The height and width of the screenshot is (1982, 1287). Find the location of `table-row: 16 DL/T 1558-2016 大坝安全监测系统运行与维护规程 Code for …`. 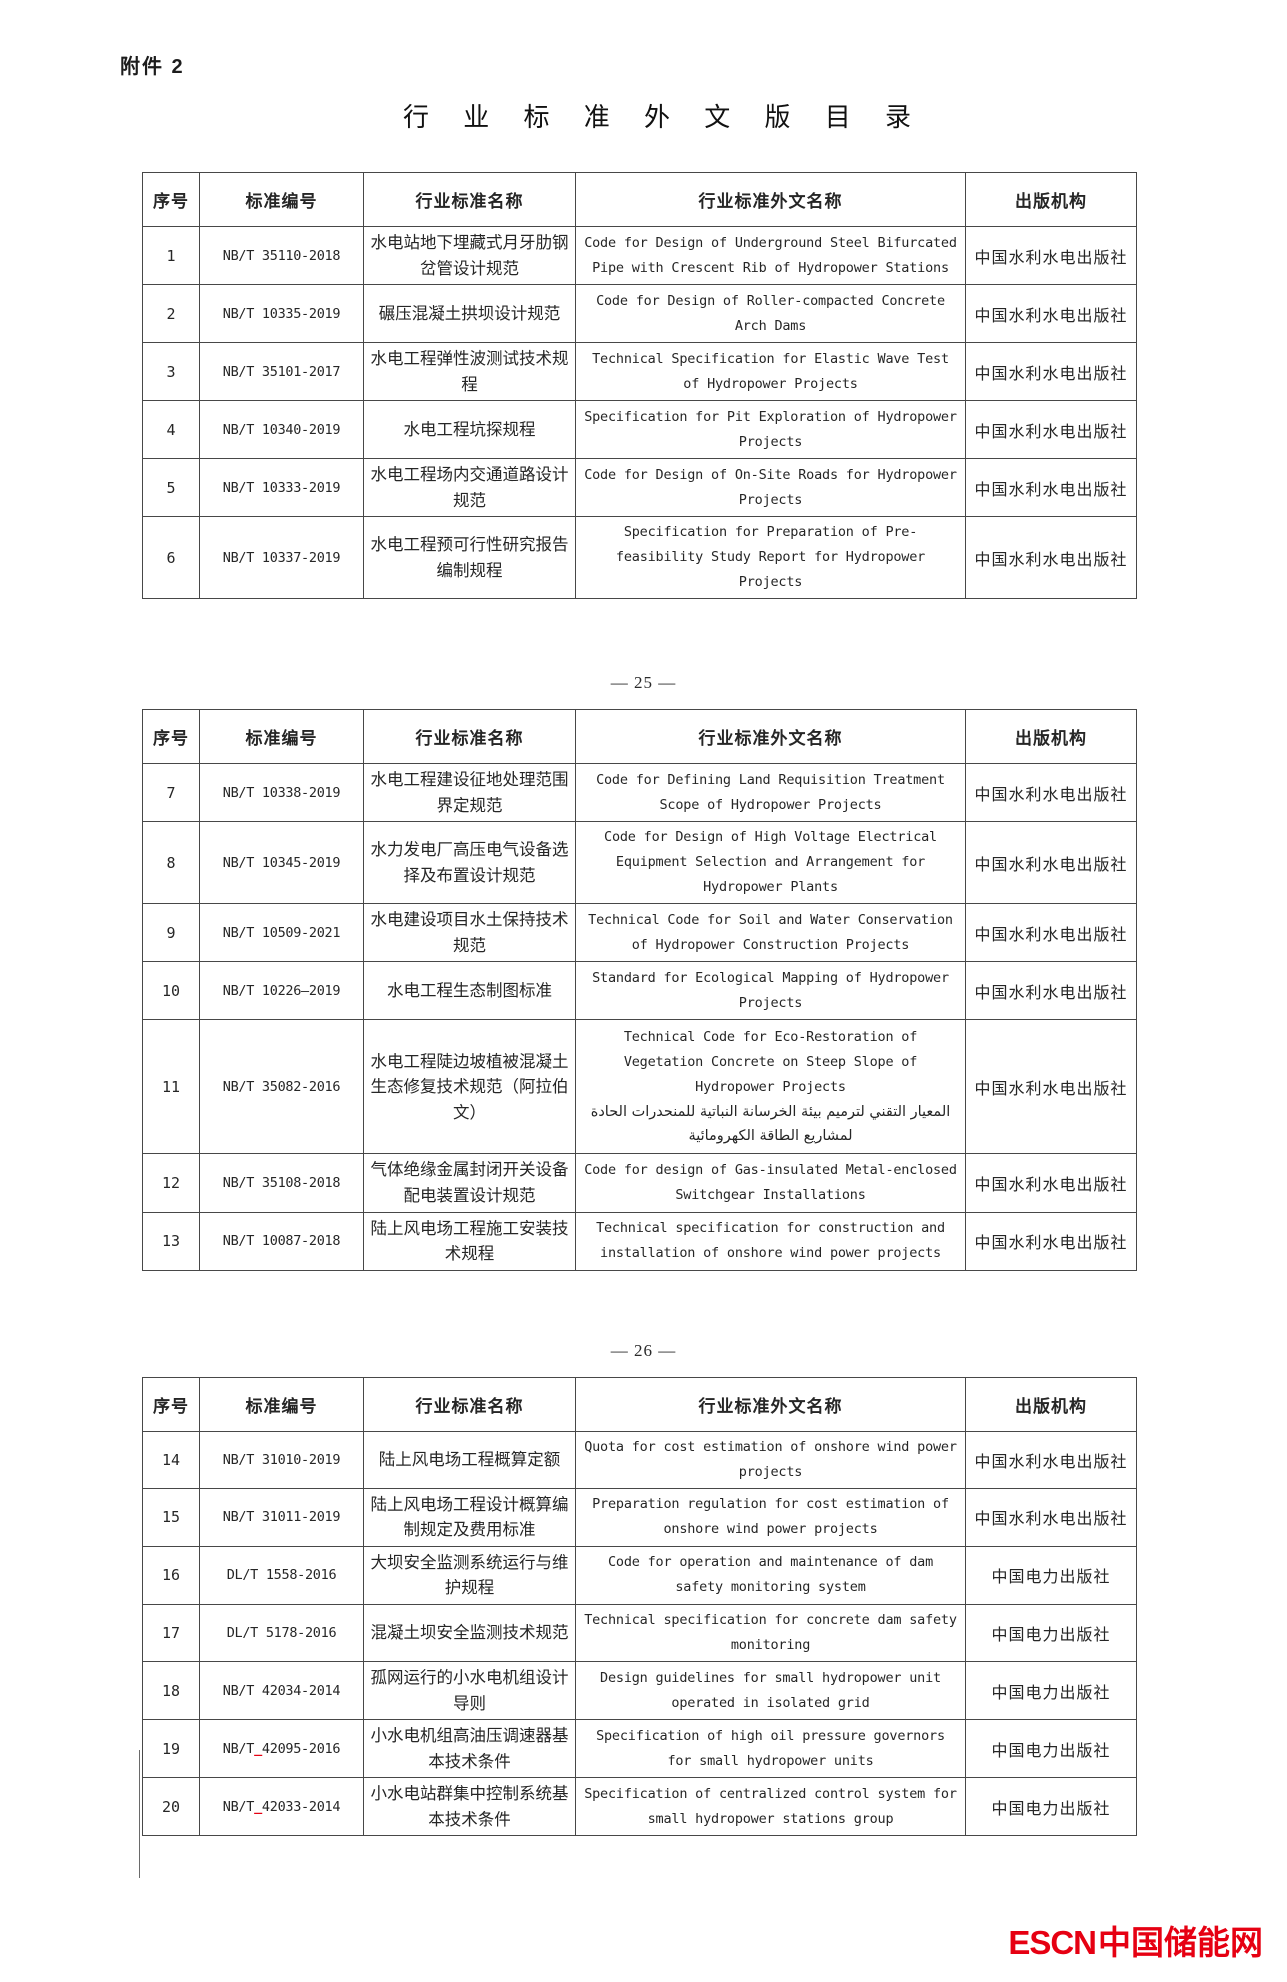

table-row: 16 DL/T 1558-2016 大坝安全监测系统运行与维护规程 Code for … is located at coordinates (639, 1575).